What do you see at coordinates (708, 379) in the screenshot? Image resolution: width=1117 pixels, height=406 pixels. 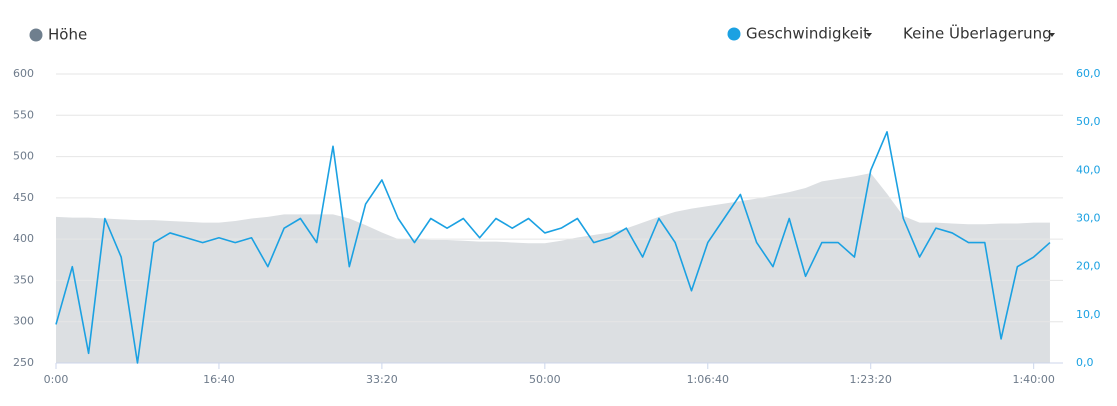 I see `x-tick-label: 1:06:40` at bounding box center [708, 379].